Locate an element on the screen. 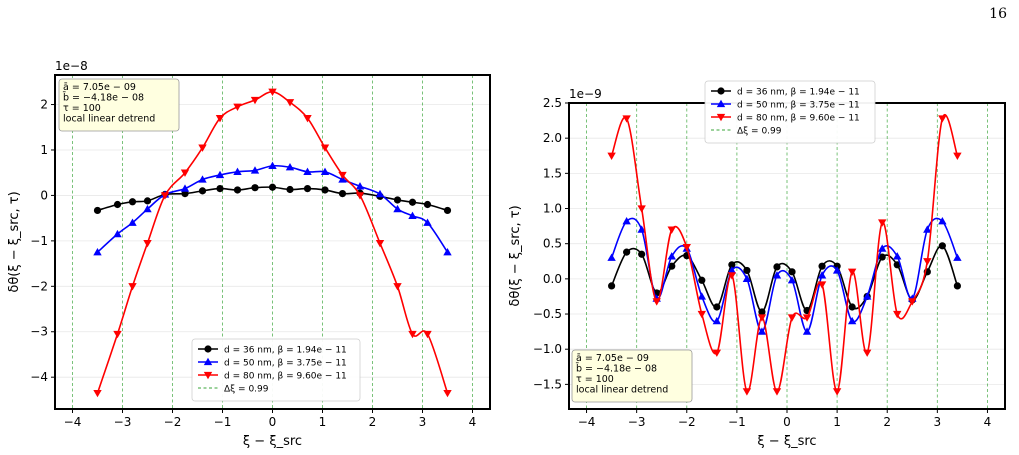 The height and width of the screenshot is (455, 1019). chart-0-xtick-label-2: −2 is located at coordinates (173, 422).